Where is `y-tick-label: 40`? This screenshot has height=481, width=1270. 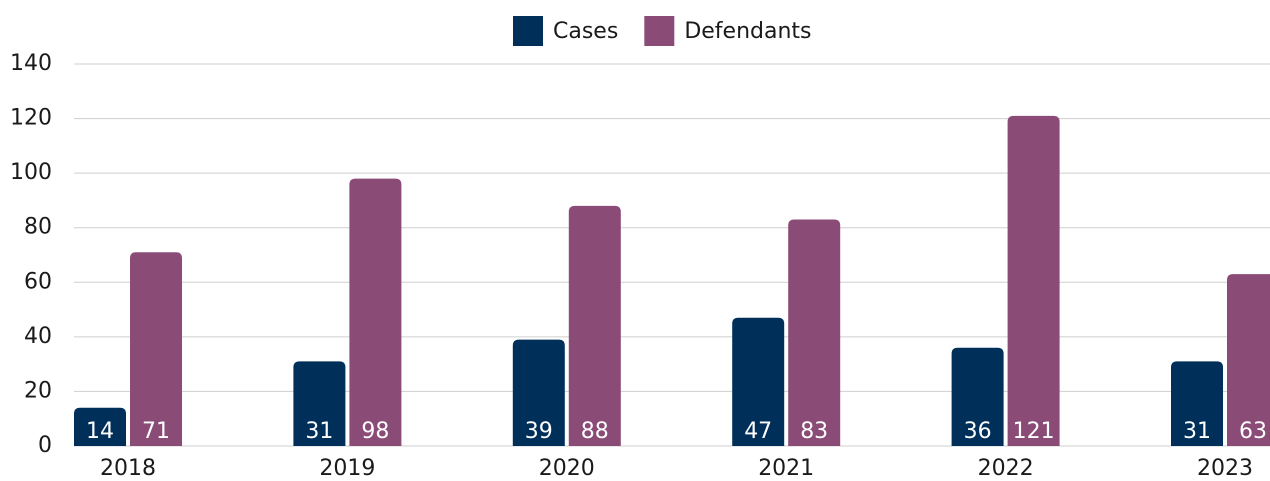 y-tick-label: 40 is located at coordinates (38, 336).